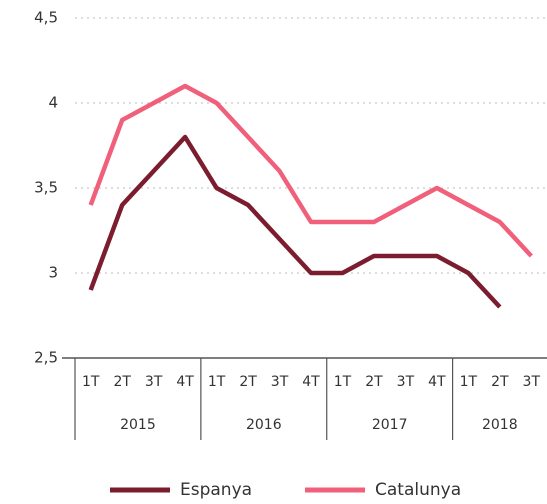  What do you see at coordinates (390, 425) in the screenshot?
I see `x-group-label: 2017` at bounding box center [390, 425].